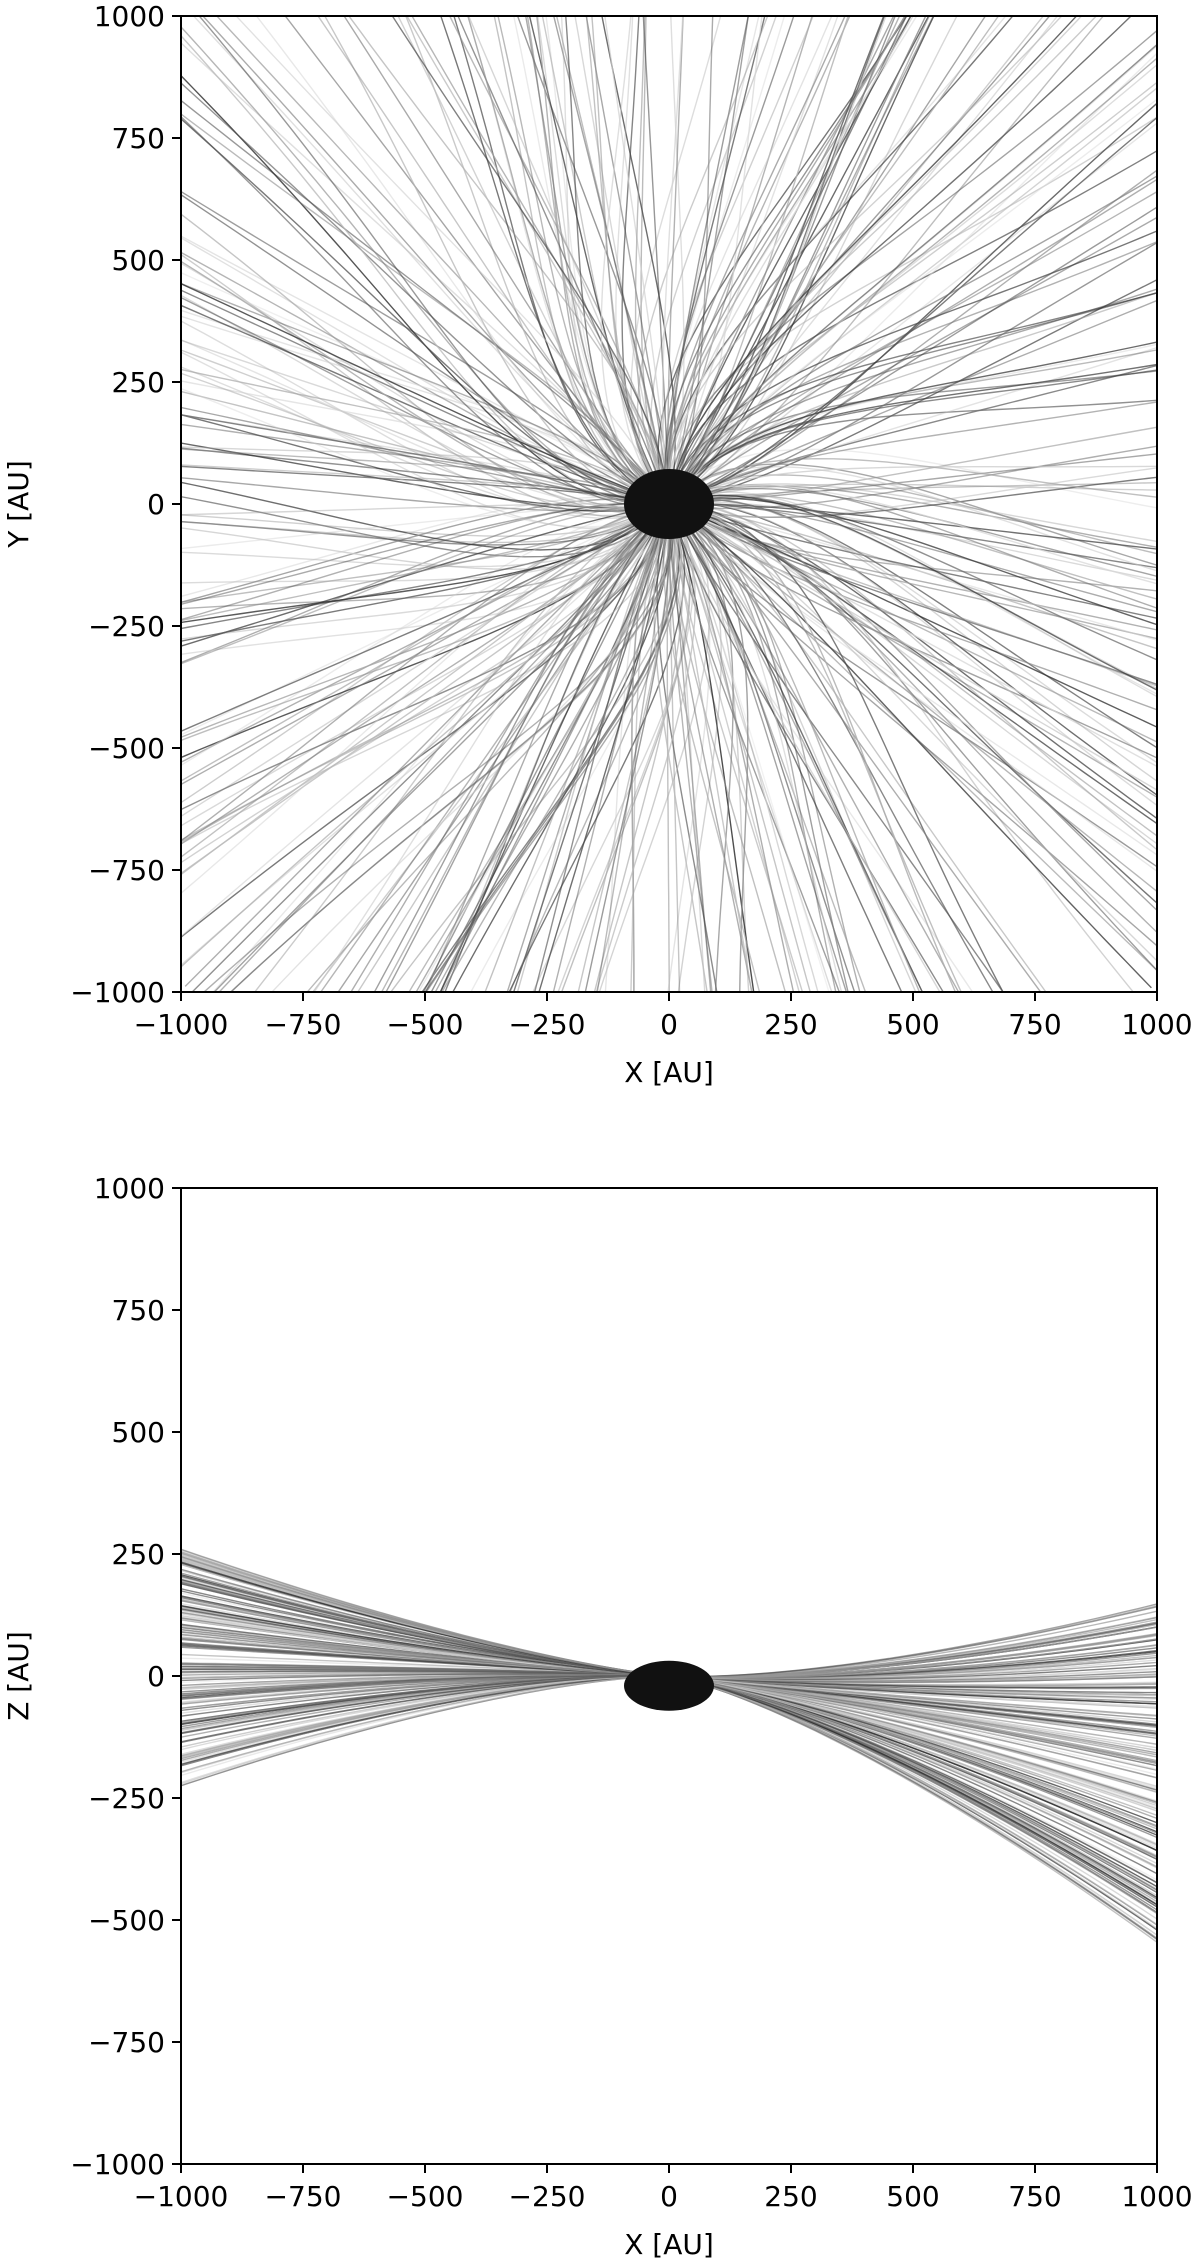 Image resolution: width=1200 pixels, height=2261 pixels. I want to click on x-tick-label: 1000, so click(1156, 2196).